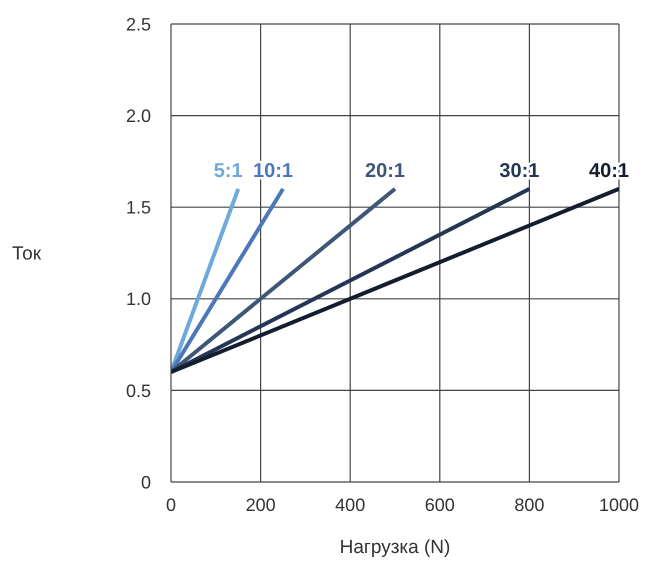 Image resolution: width=649 pixels, height=571 pixels. What do you see at coordinates (171, 504) in the screenshot?
I see `x-tick-label: 0` at bounding box center [171, 504].